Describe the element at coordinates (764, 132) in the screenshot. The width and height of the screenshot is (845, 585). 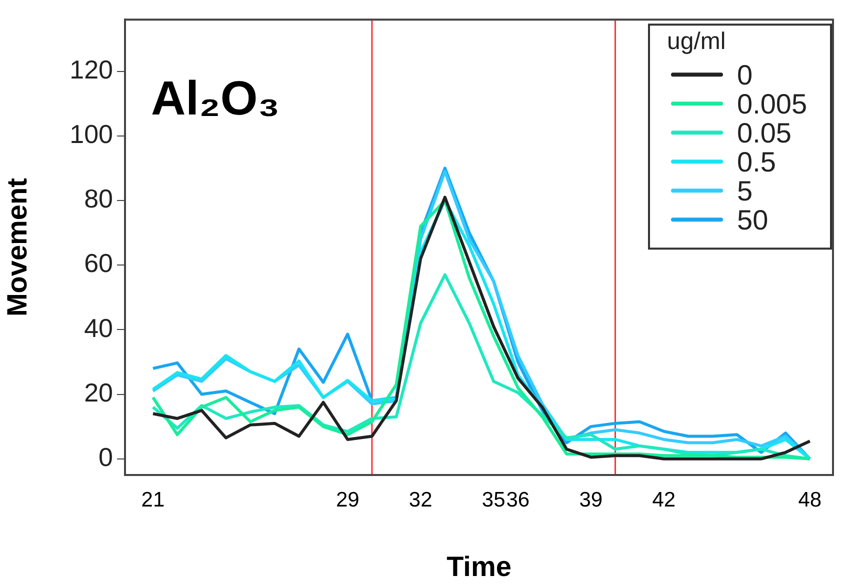
I see `legend-label: 0.05` at that location.